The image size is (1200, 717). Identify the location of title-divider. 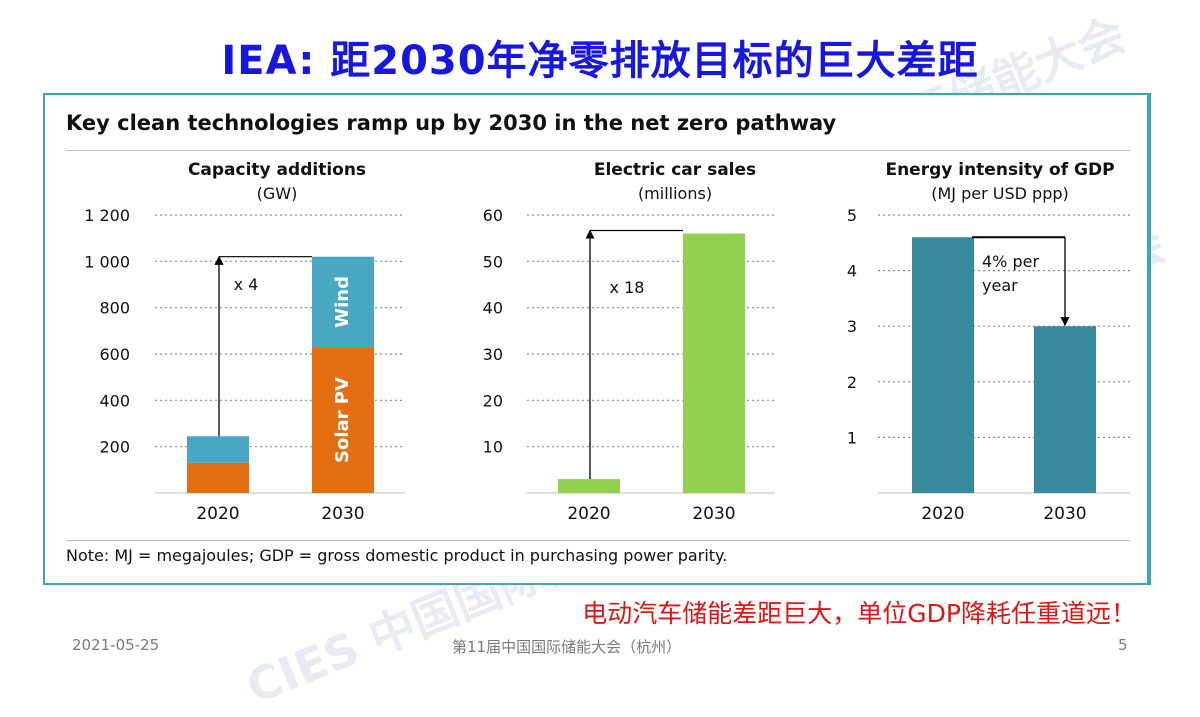
(598, 150).